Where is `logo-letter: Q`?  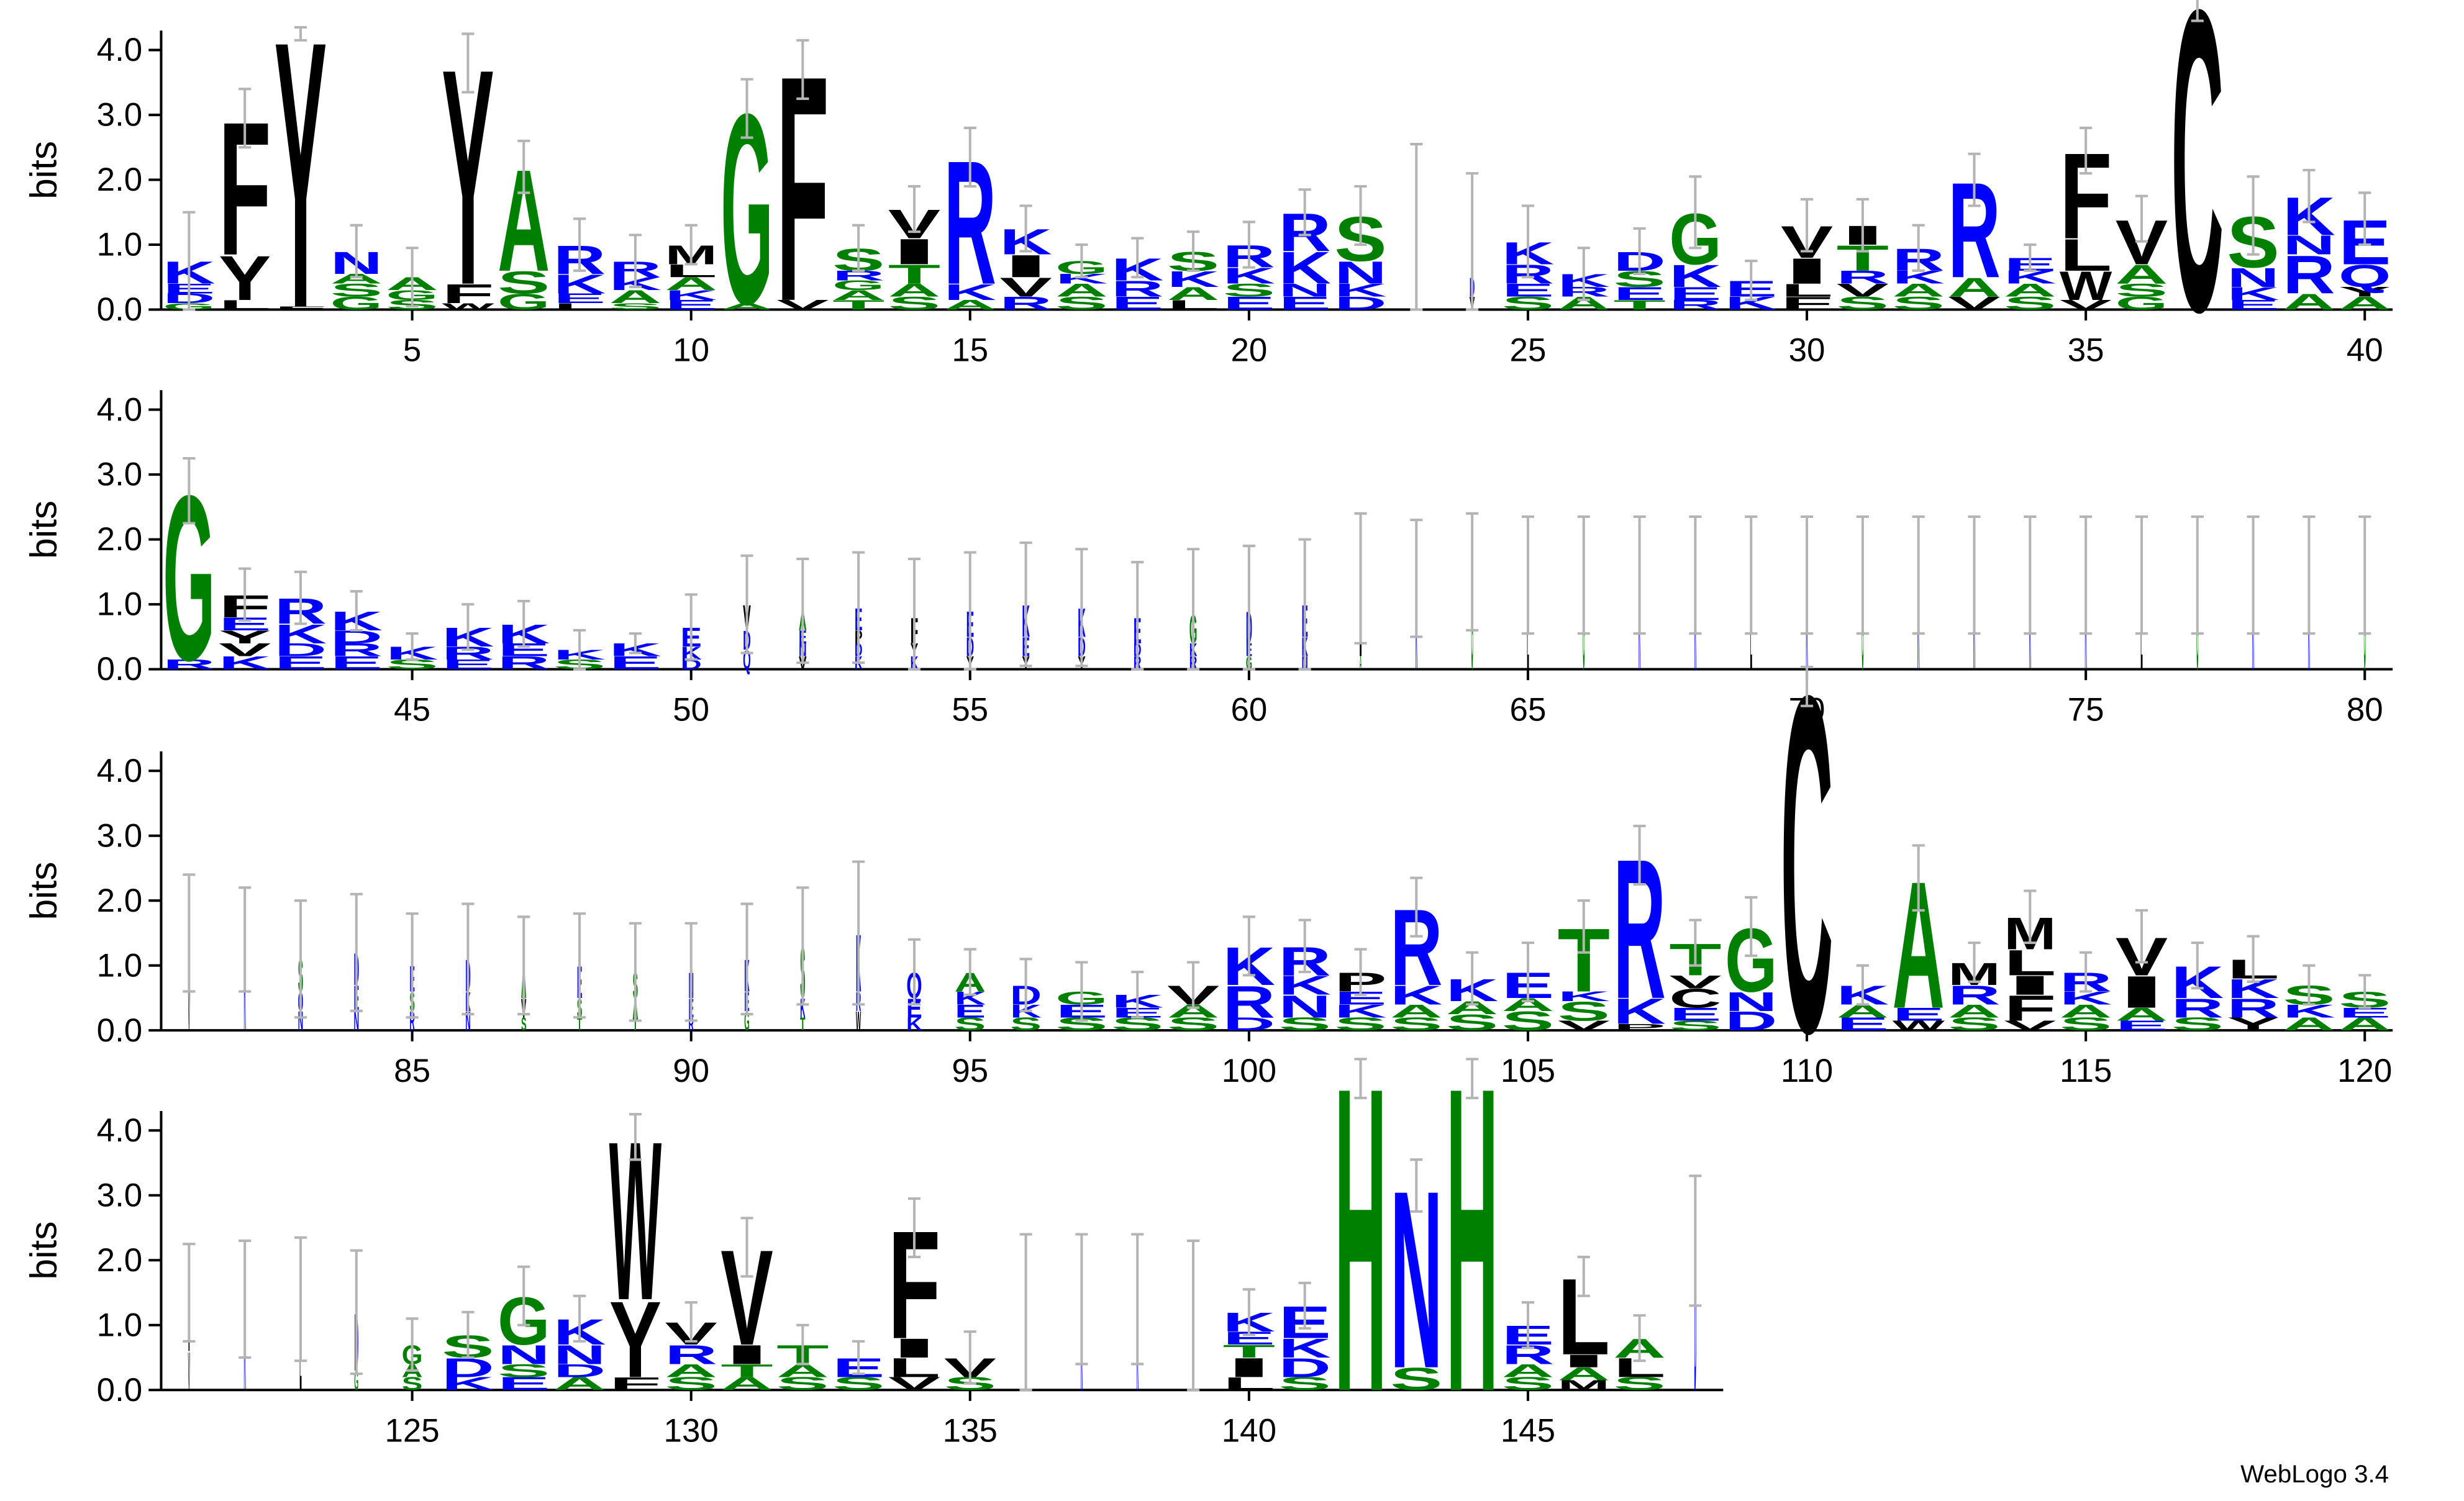
logo-letter: Q is located at coordinates (2365, 276).